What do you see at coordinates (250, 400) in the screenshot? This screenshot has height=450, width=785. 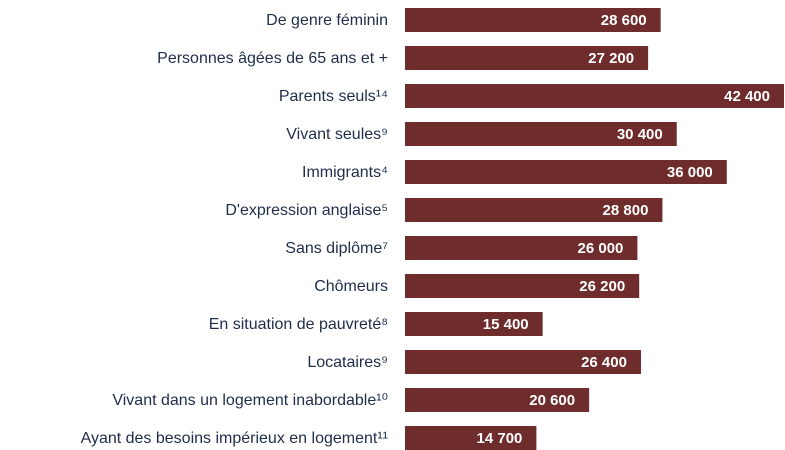 I see `category-label: Vivant dans un logement inabordable¹⁰` at bounding box center [250, 400].